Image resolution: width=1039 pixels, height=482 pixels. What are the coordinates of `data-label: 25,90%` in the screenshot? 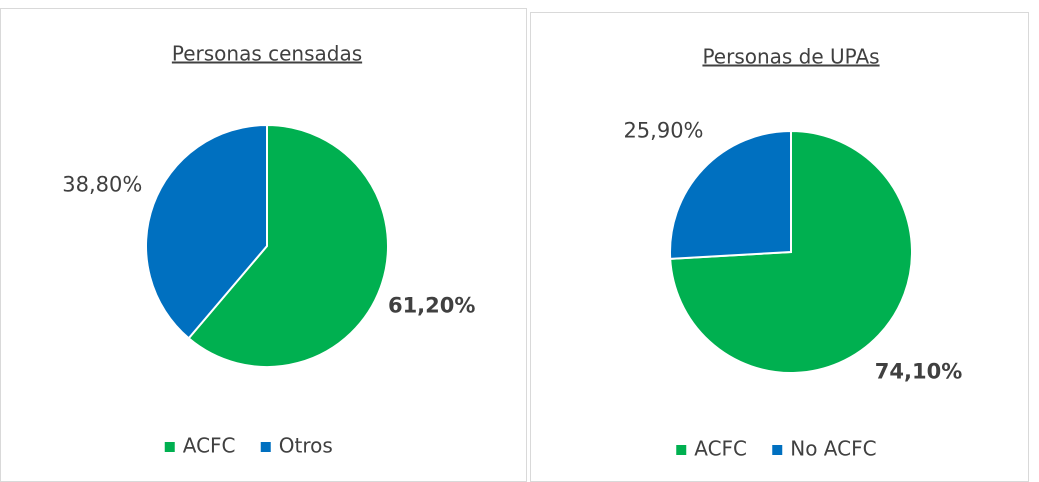 It's located at (663, 130).